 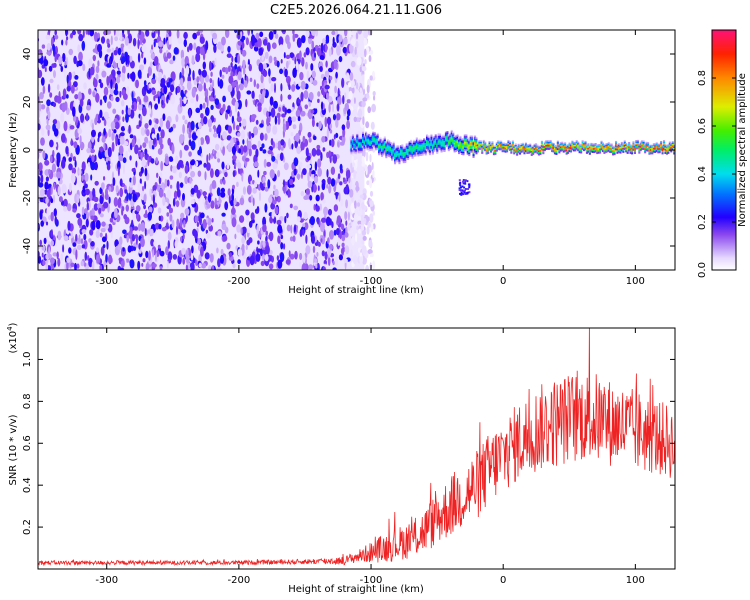 I want to click on y-tick-label: 0.8, so click(x=27, y=401).